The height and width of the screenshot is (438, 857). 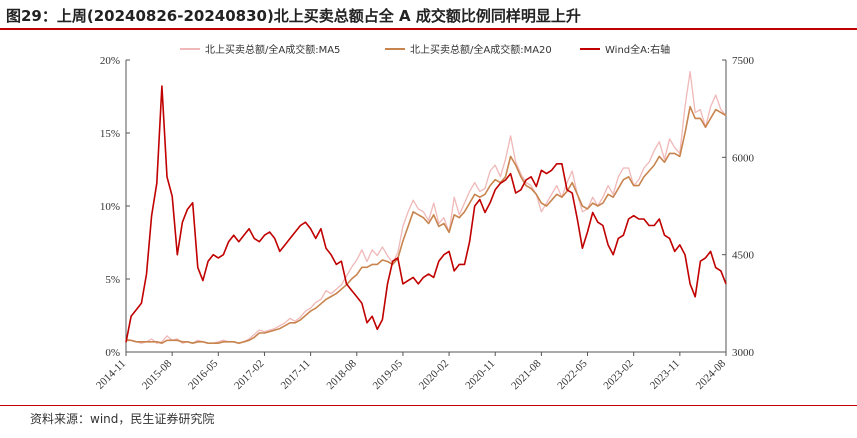 I want to click on legend-label: Wind全A:右轴, so click(x=637, y=49).